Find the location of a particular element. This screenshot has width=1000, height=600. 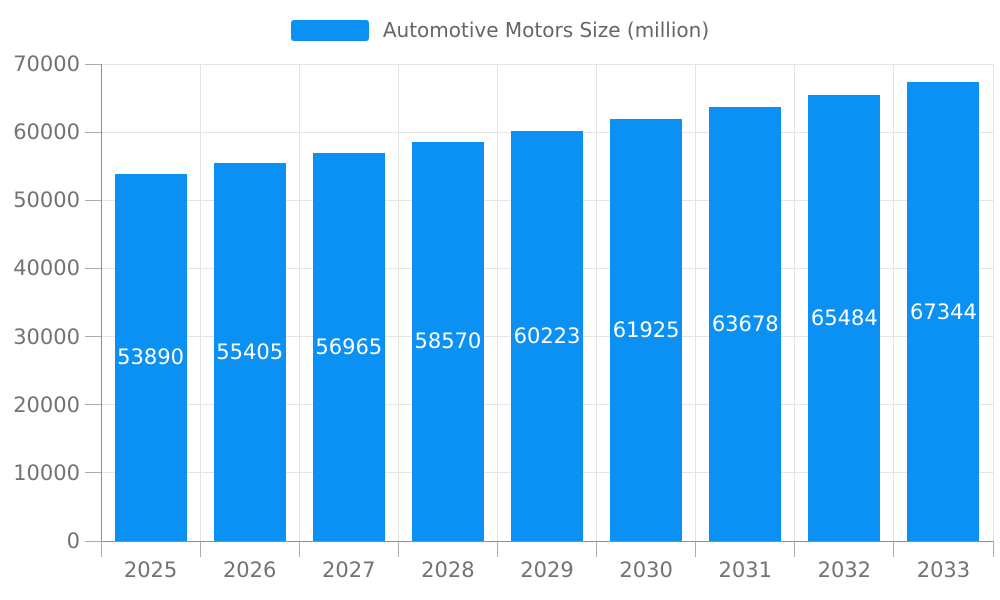

bar-value-label: 61925 is located at coordinates (646, 330).